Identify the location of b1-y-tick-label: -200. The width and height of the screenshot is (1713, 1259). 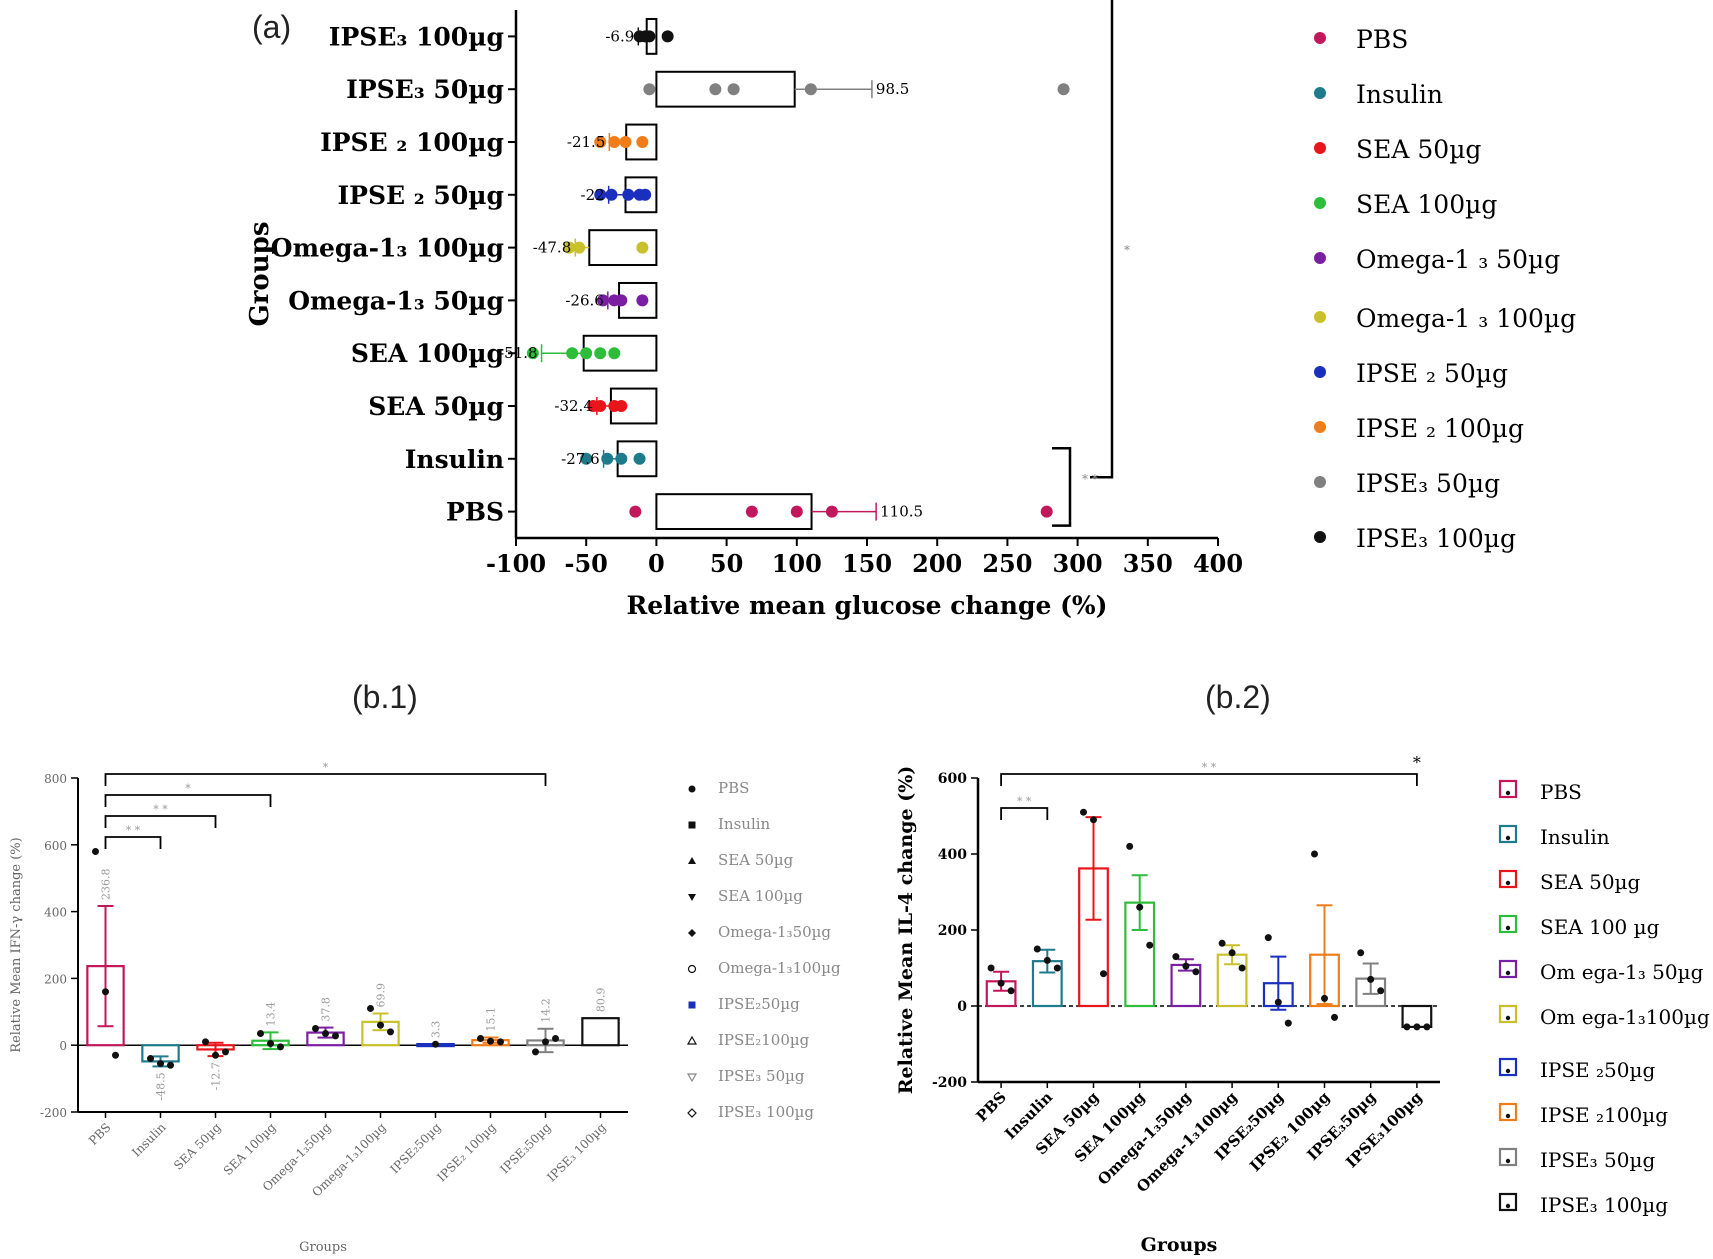
(53, 1113).